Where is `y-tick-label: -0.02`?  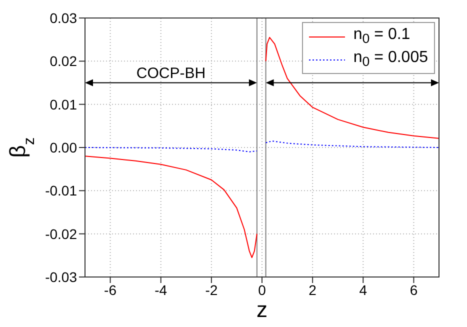
y-tick-label: -0.02 is located at coordinates (61, 234).